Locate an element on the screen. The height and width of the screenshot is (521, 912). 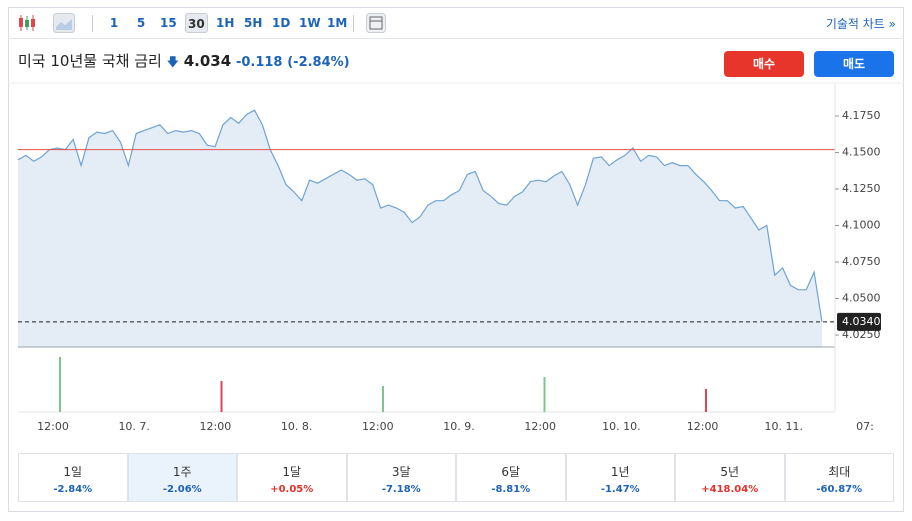
down-arrow: 🡇 is located at coordinates (172, 62).